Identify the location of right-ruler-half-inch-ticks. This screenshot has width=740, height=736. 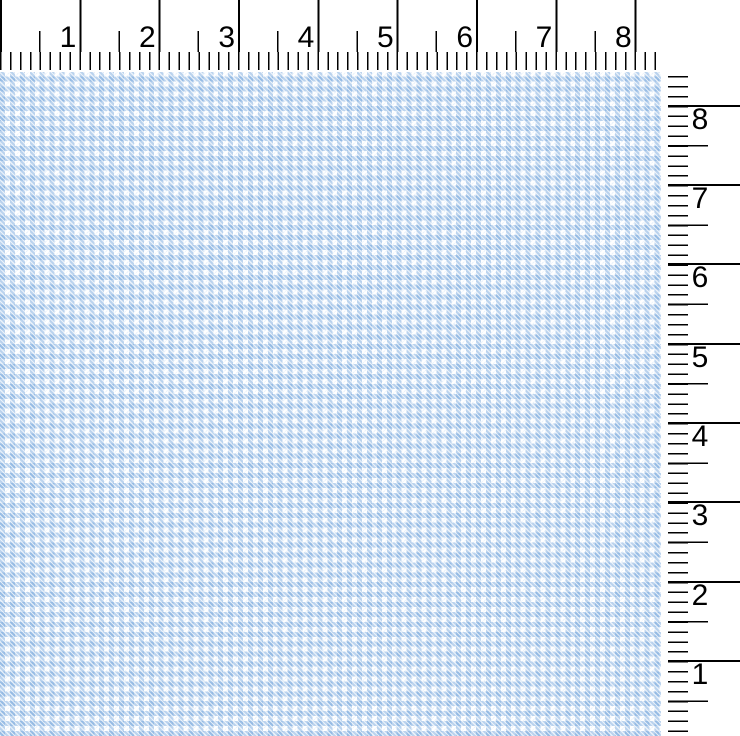
(688, 439).